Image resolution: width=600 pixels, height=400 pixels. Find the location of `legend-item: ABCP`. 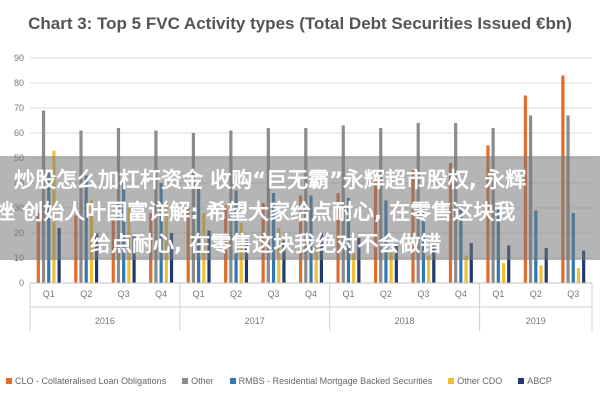

legend-item: ABCP is located at coordinates (535, 381).